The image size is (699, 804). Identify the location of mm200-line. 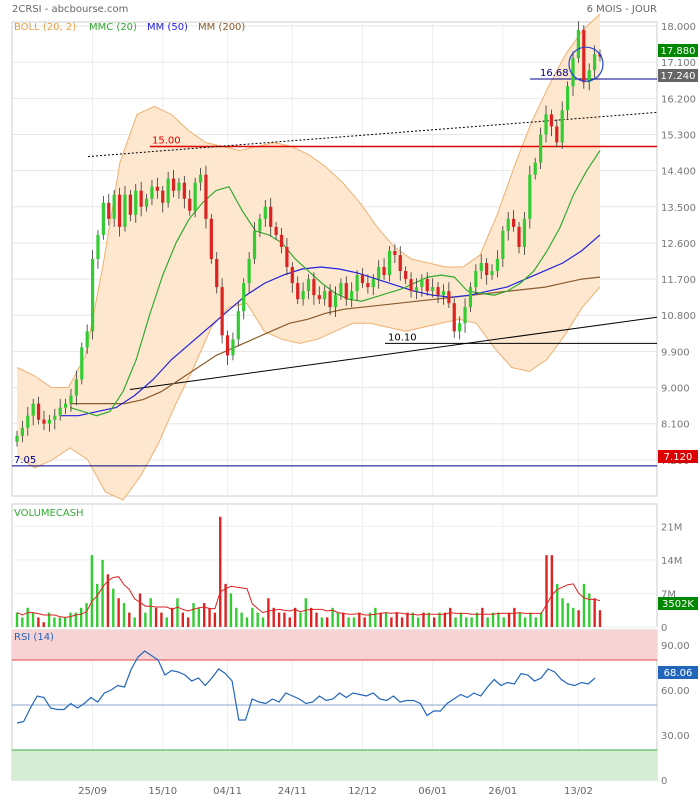
(335, 340).